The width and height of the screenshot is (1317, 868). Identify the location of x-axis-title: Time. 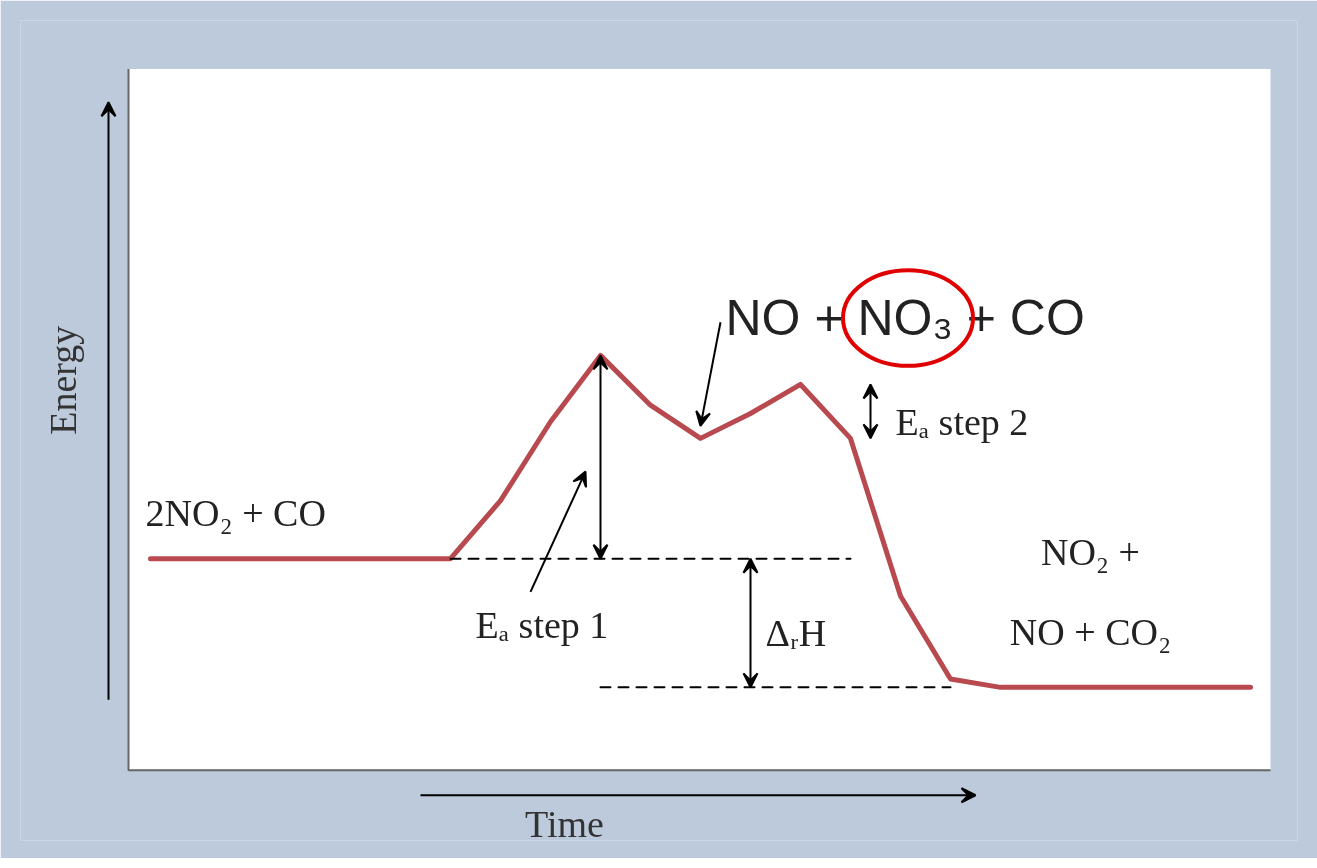
(564, 824).